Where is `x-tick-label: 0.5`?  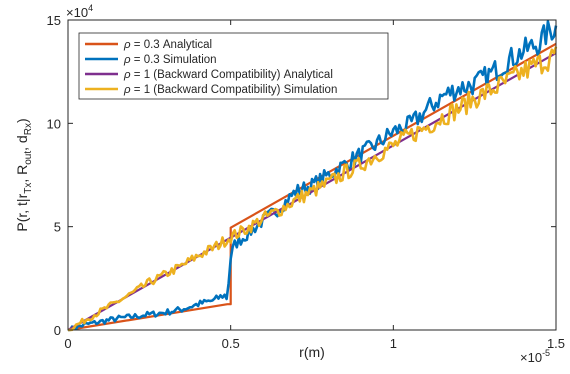
x-tick-label: 0.5 is located at coordinates (231, 343).